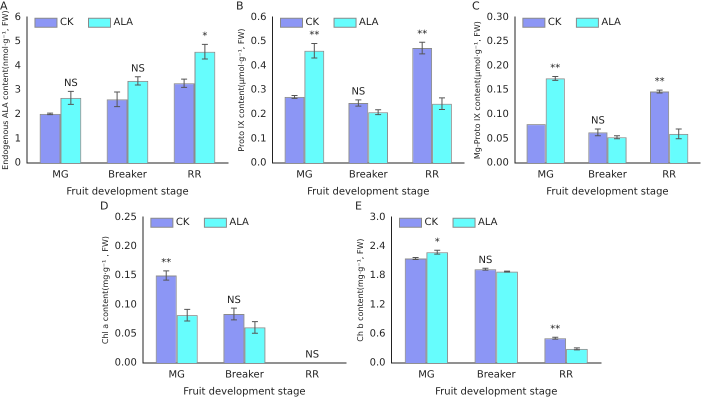 This screenshot has width=708, height=401. I want to click on y-tick-label: 1.2, so click(378, 304).